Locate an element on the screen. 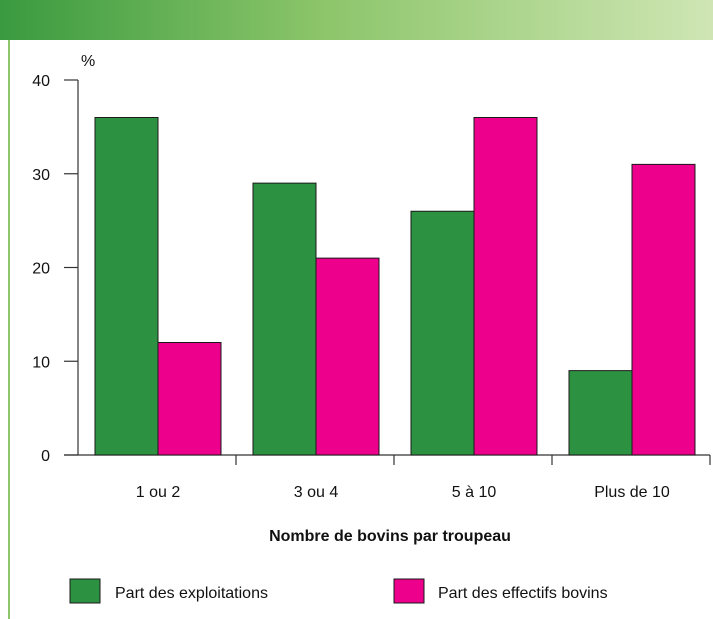  y-tick-label: 20 is located at coordinates (41, 269).